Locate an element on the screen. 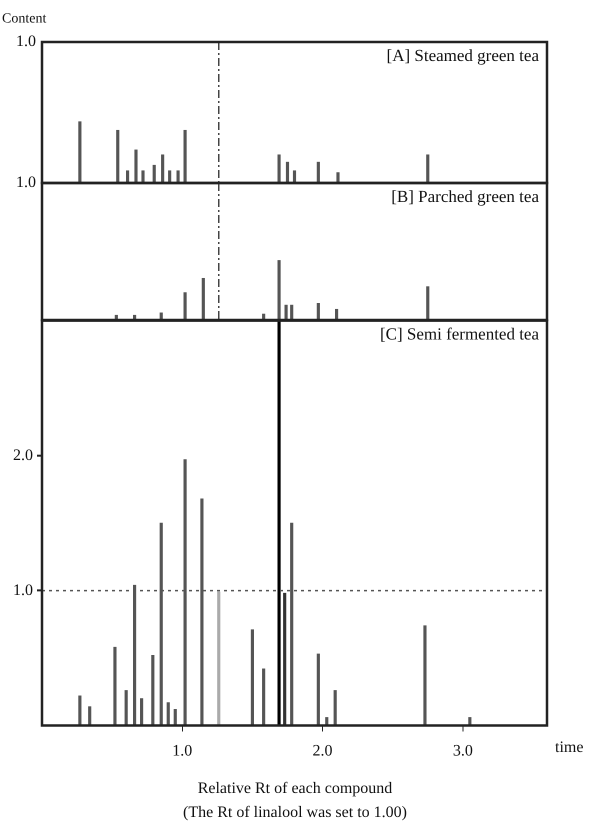  y-axis-title: Content is located at coordinates (24, 19).